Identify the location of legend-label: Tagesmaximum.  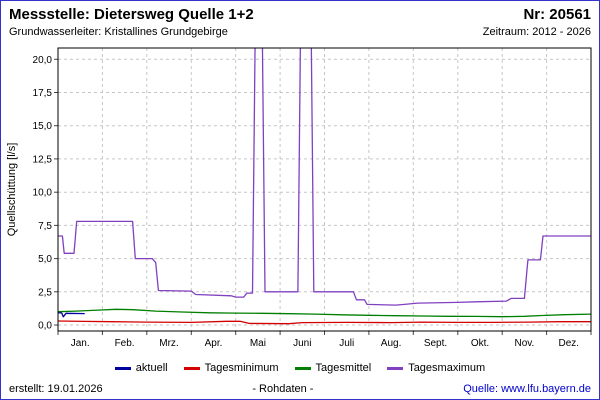
(447, 368).